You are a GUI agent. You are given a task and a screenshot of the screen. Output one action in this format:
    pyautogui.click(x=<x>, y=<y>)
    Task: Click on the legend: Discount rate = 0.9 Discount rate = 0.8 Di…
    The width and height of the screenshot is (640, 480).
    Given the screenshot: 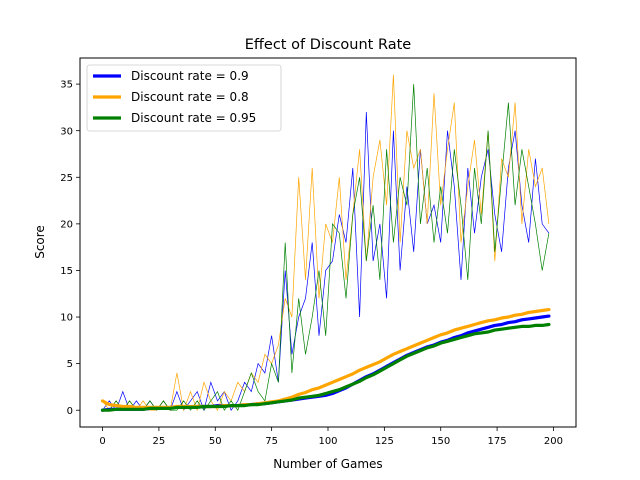 What is the action you would take?
    pyautogui.click(x=184, y=98)
    